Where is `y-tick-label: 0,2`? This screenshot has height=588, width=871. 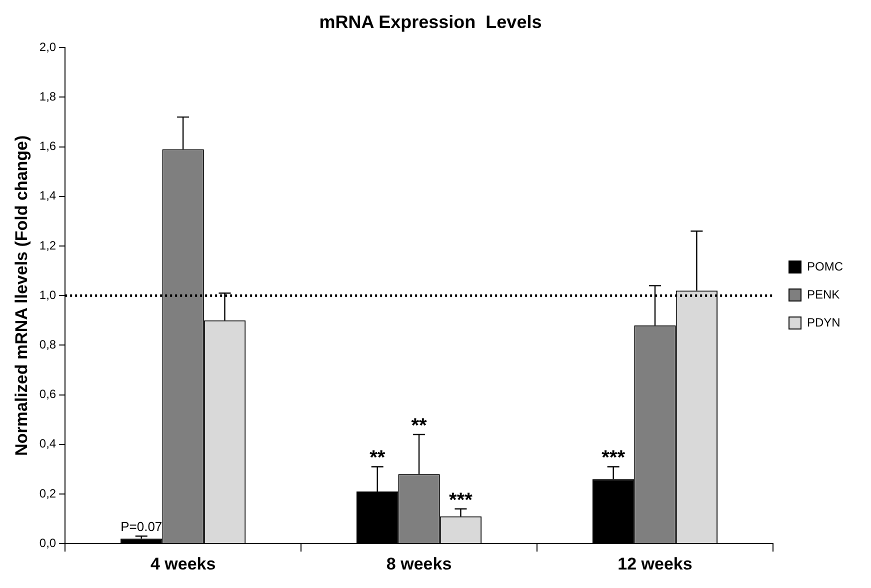
y-tick-label: 0,2 is located at coordinates (47, 493).